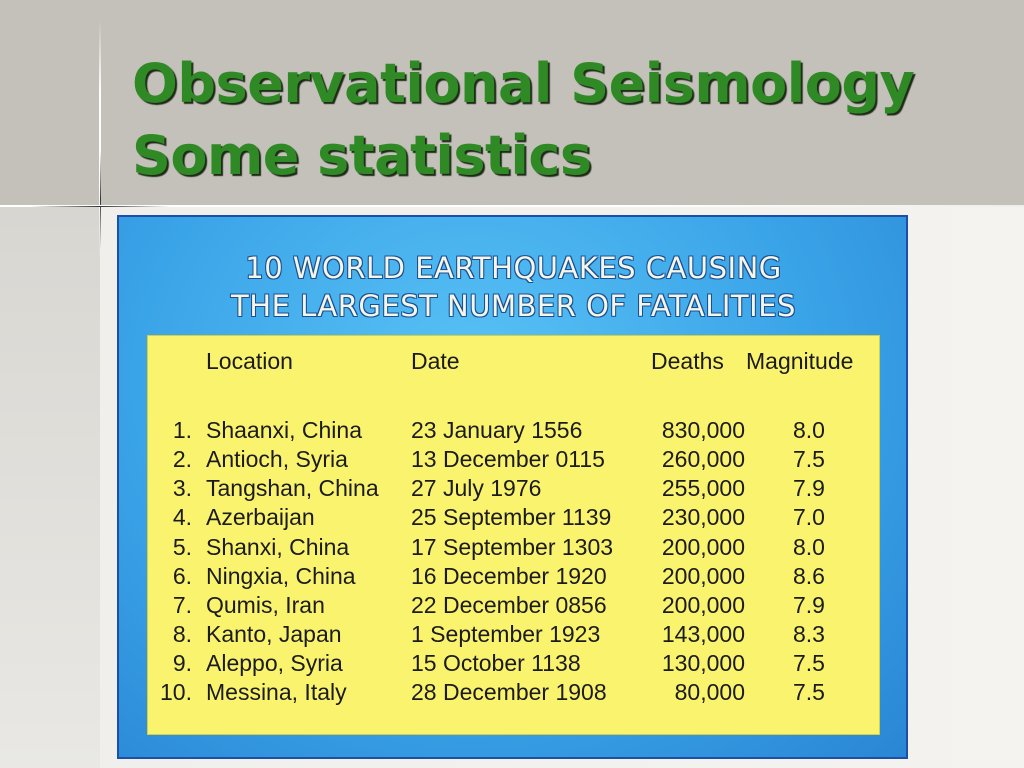 This screenshot has height=768, width=1024. Describe the element at coordinates (512, 547) in the screenshot. I see `row-date: 17 September 1303` at that location.